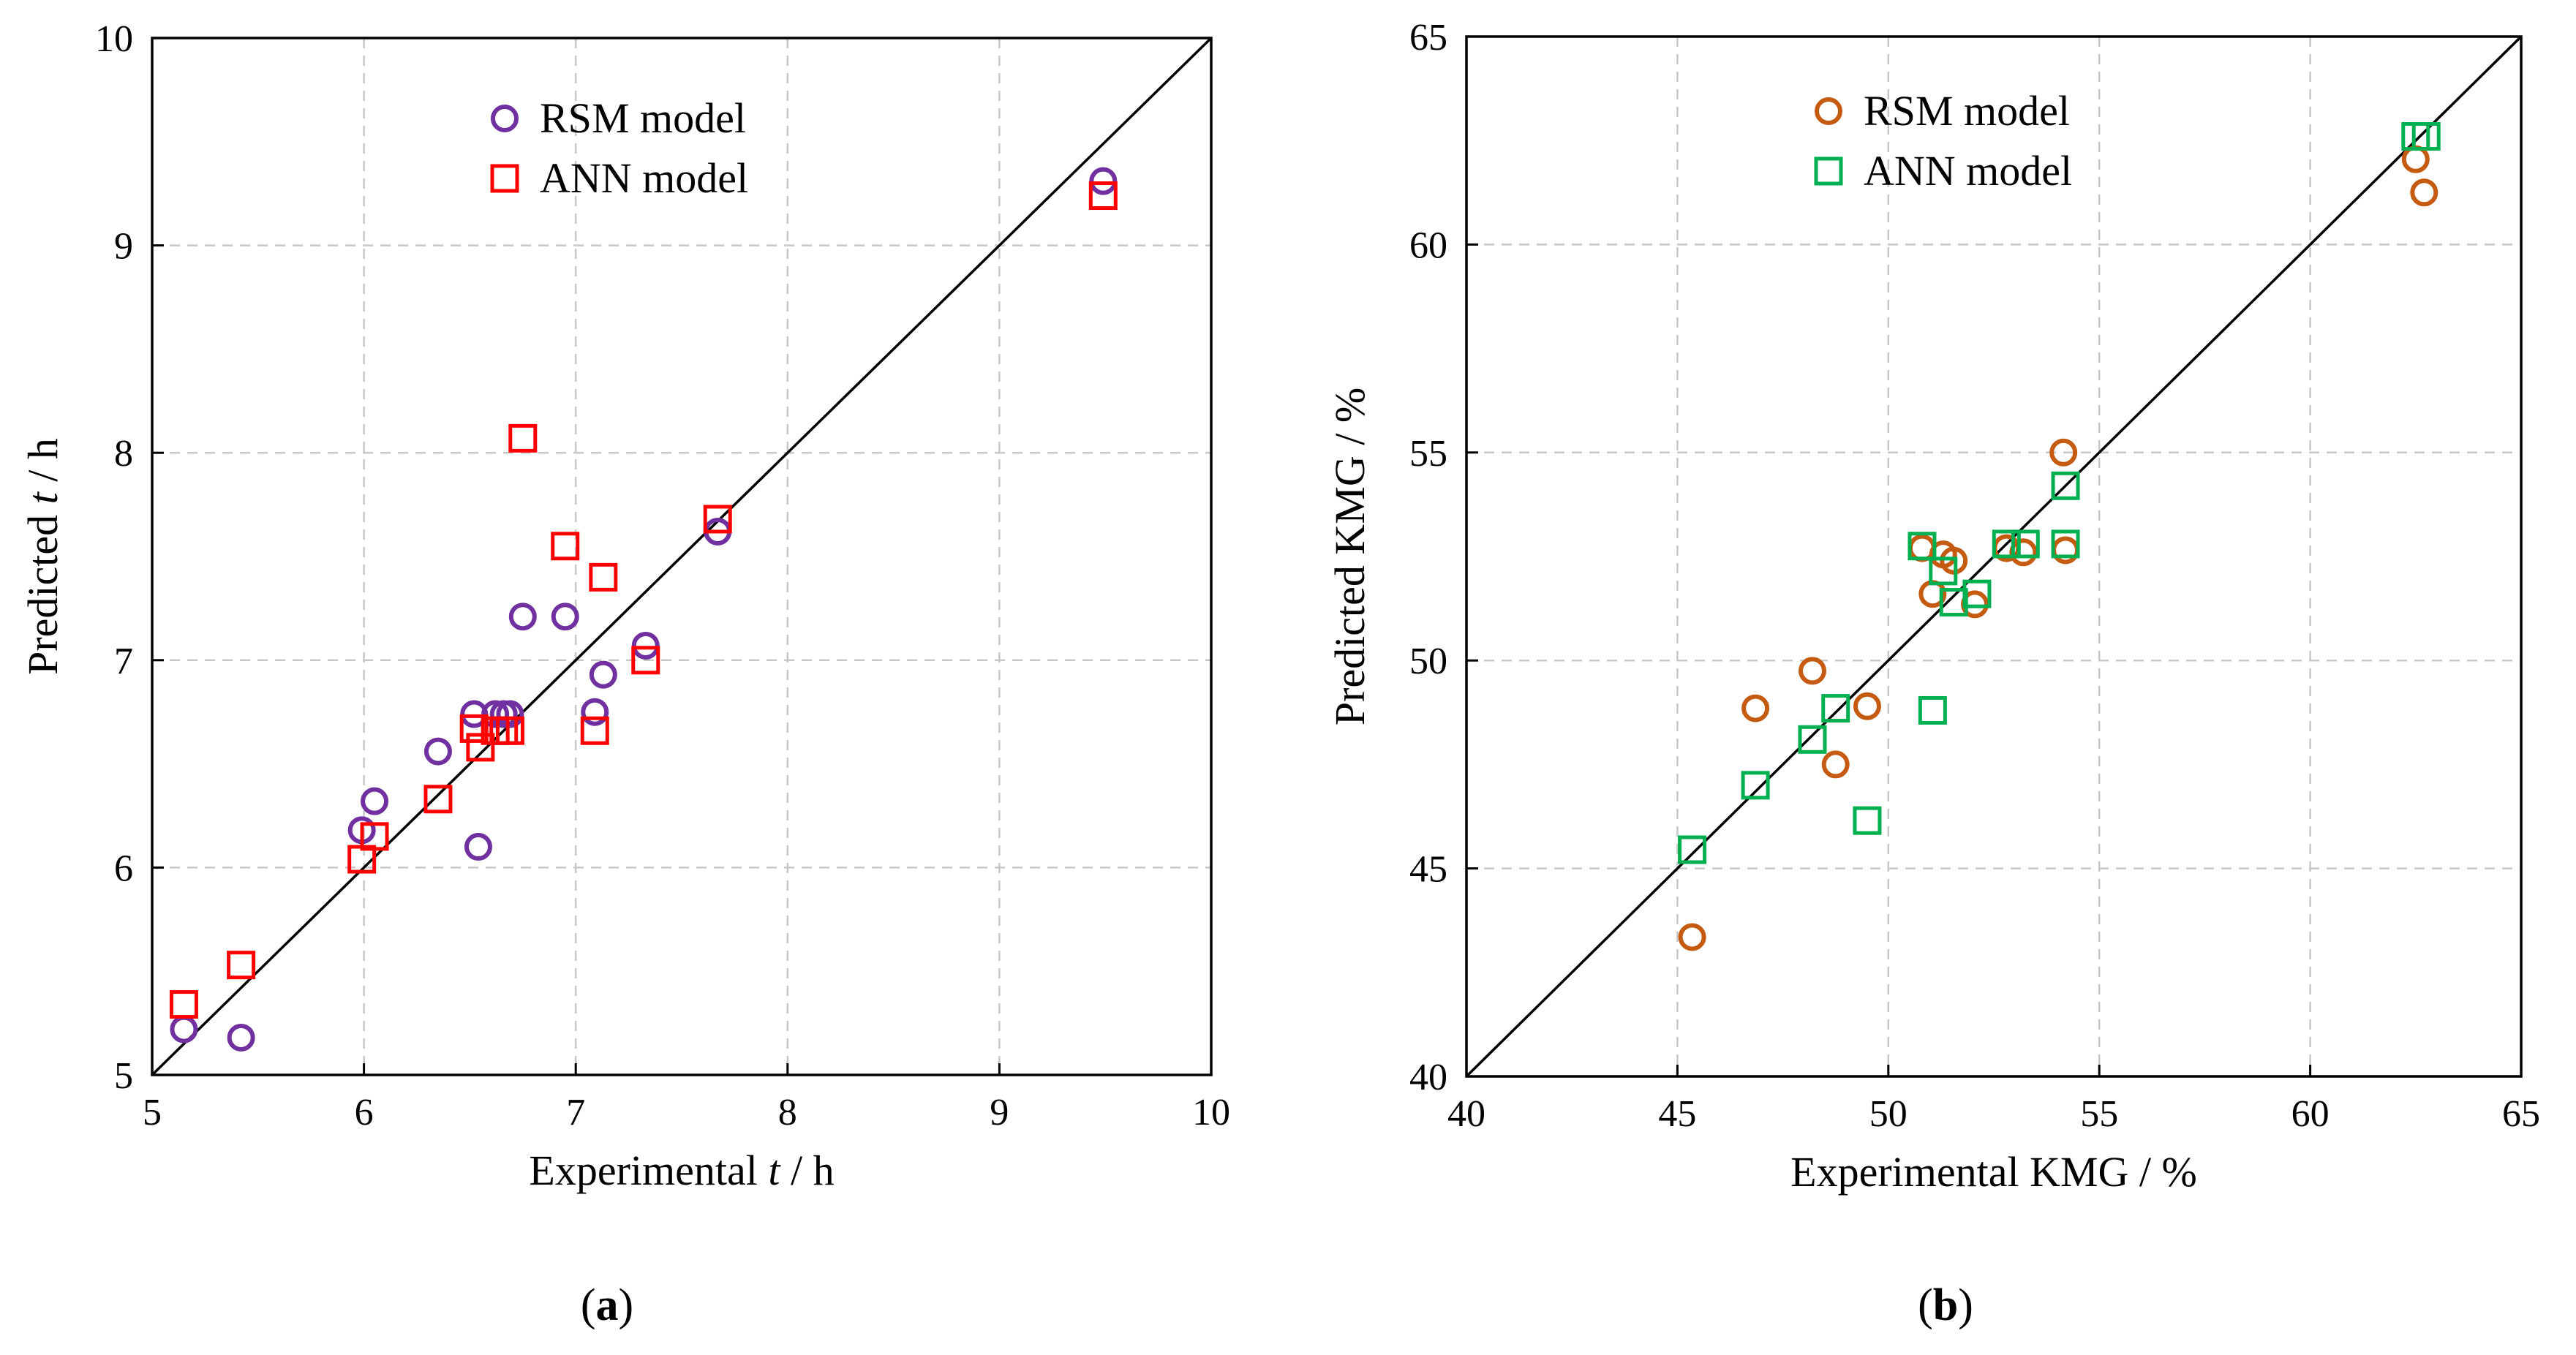 The width and height of the screenshot is (2576, 1355). I want to click on x-axis-title: Experimental KMG / %, so click(1993, 1172).